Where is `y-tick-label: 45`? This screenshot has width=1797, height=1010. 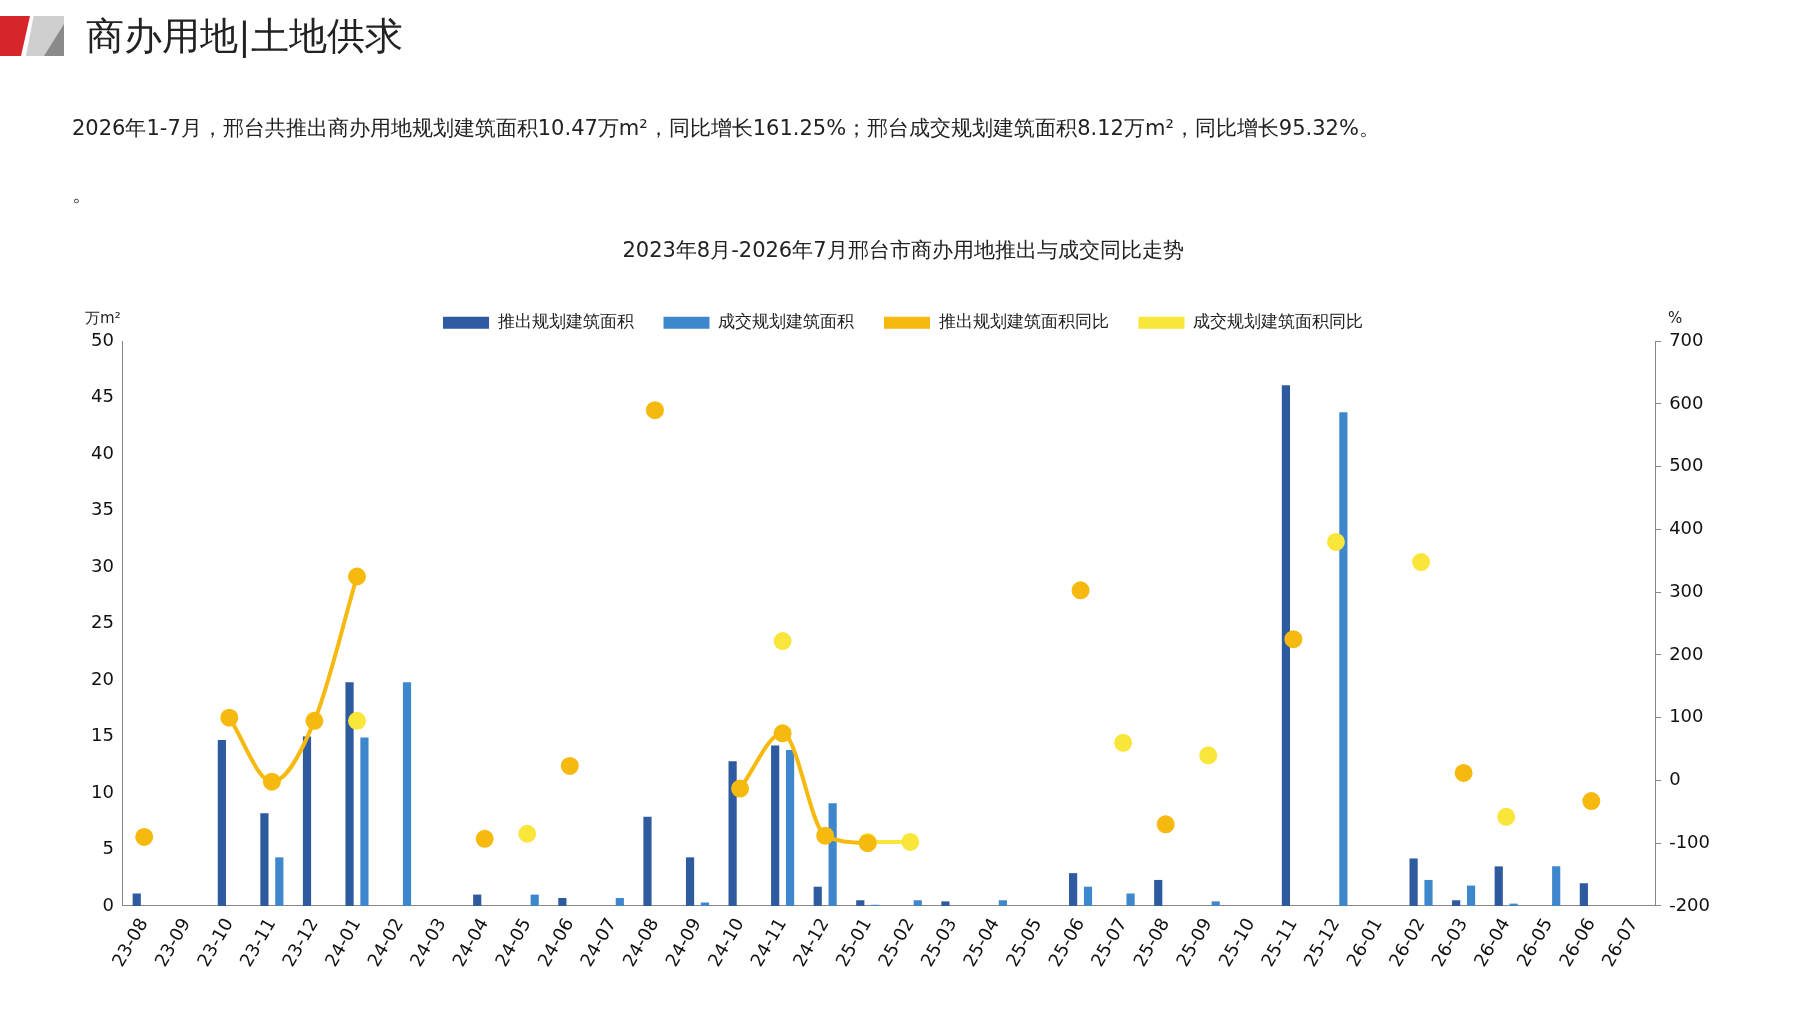
y-tick-label: 45 is located at coordinates (102, 396).